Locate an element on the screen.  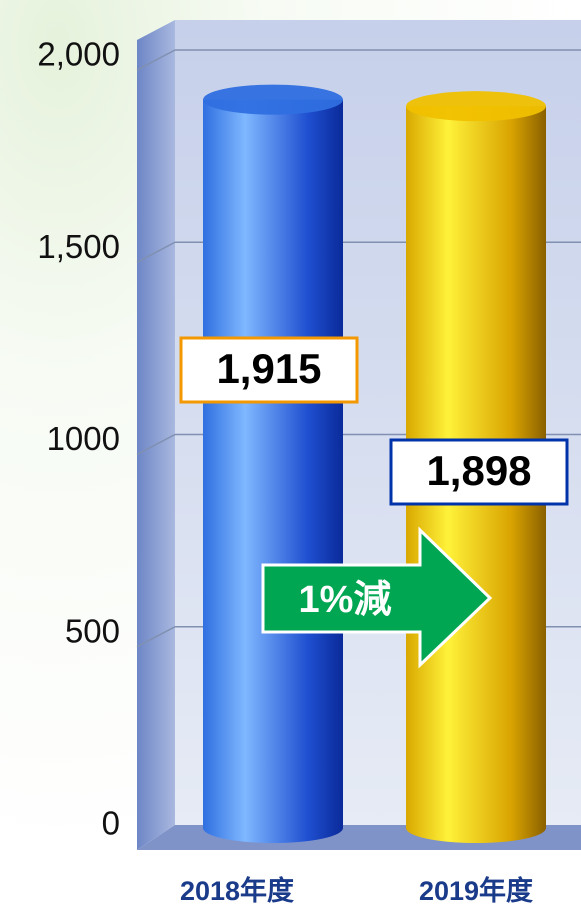
x-tick-label: 2018年度 is located at coordinates (237, 890).